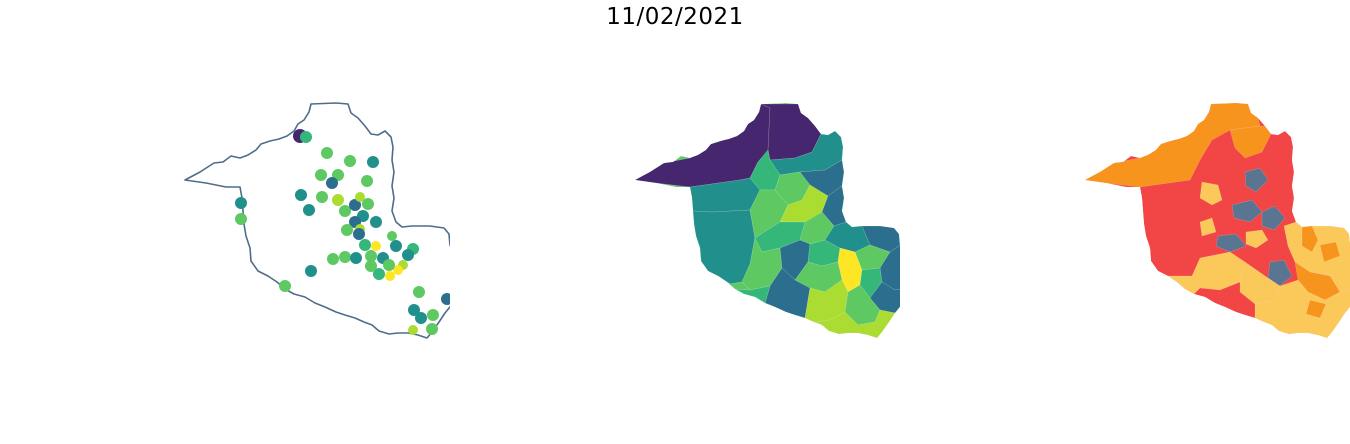 The height and width of the screenshot is (444, 1350). I want to click on points-map-panel, so click(317, 220).